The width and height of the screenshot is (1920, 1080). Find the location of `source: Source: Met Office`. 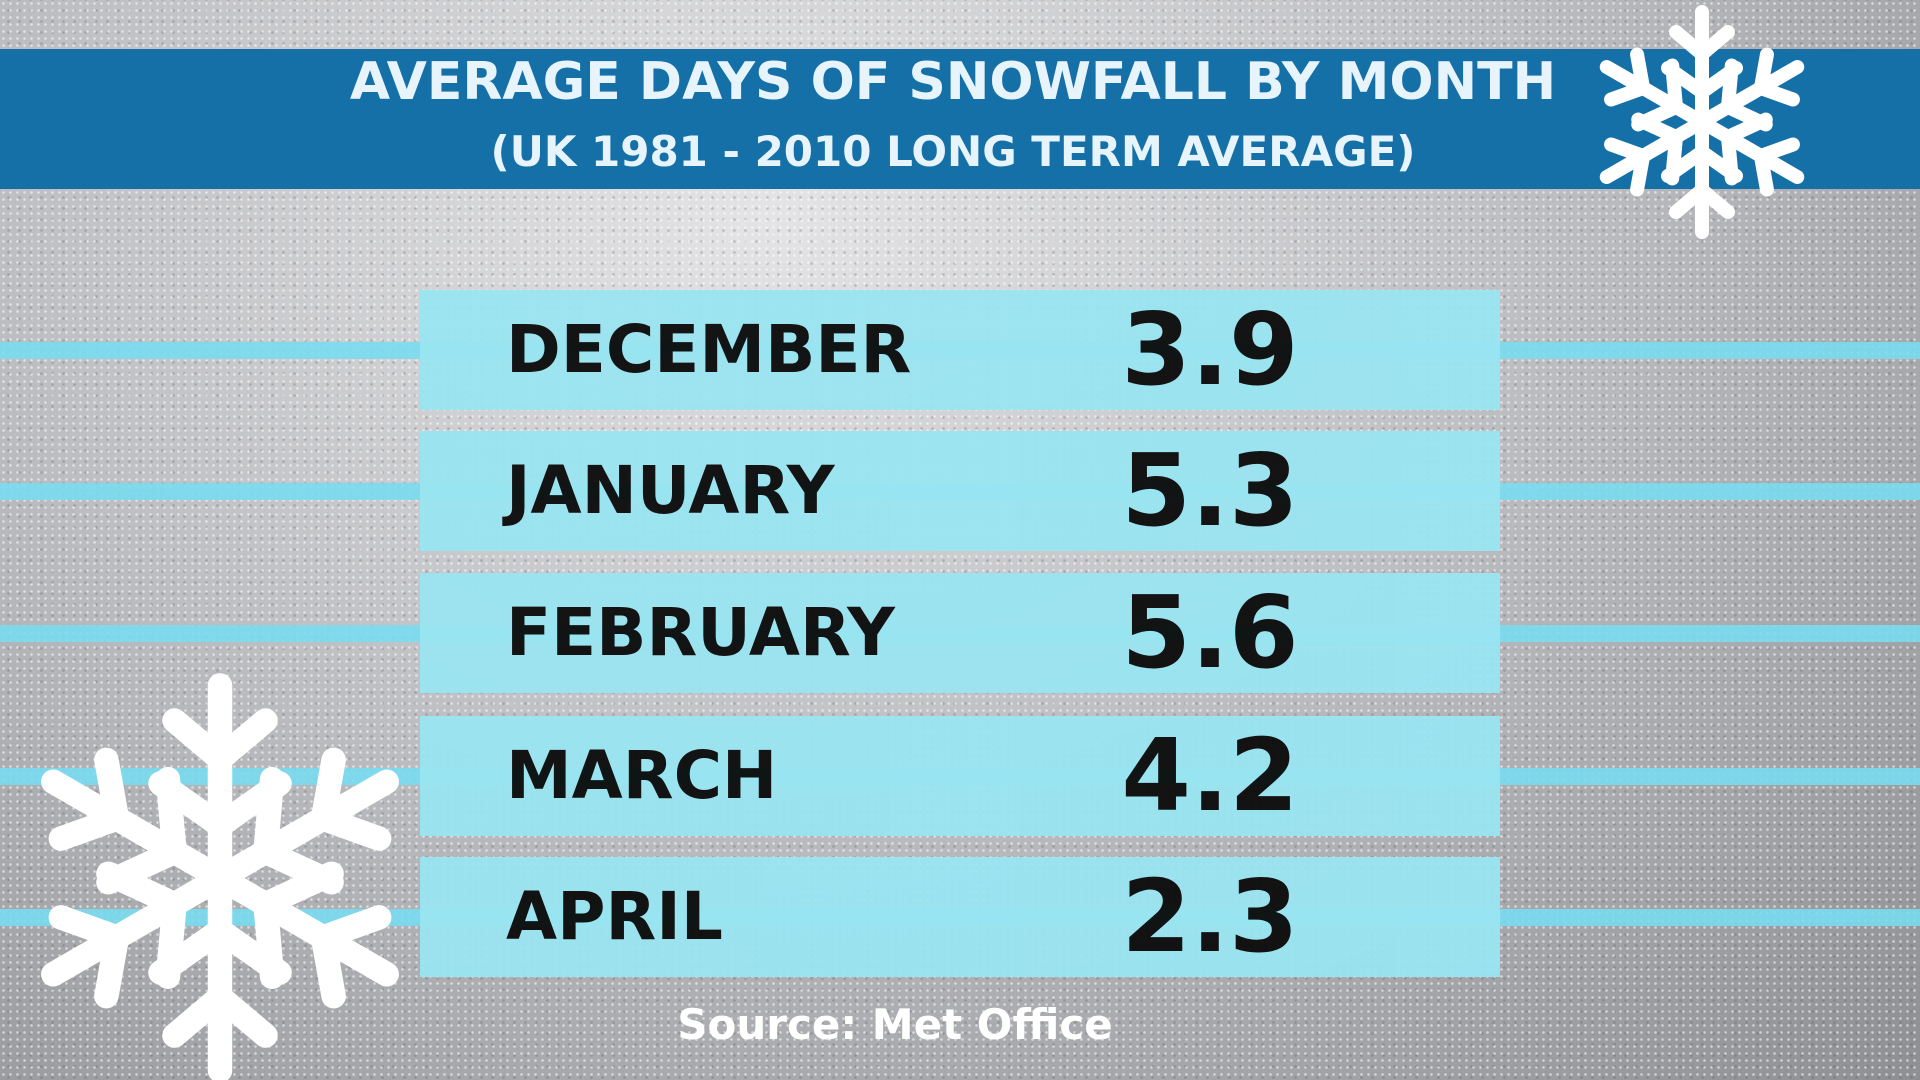

source: Source: Met Office is located at coordinates (895, 1024).